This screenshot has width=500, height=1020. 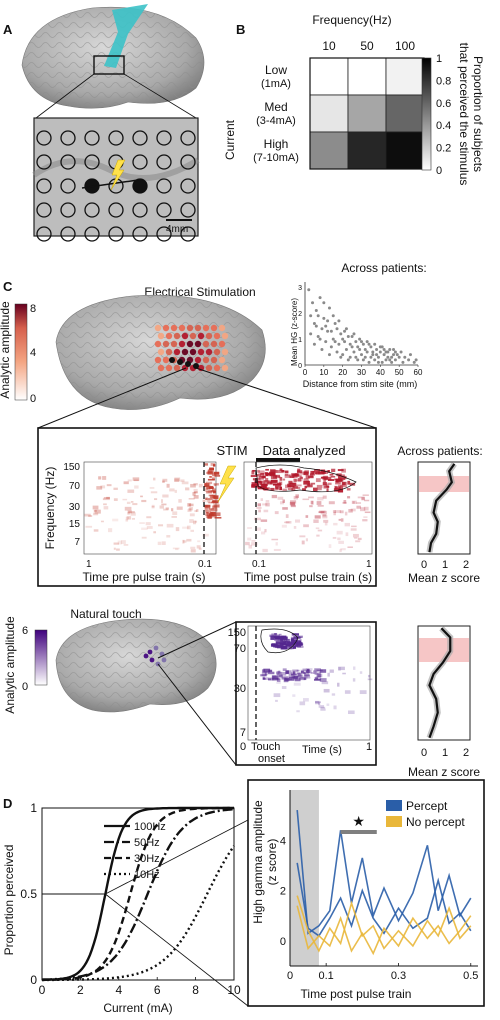 What do you see at coordinates (8, 286) in the screenshot?
I see `panel-label-c: C` at bounding box center [8, 286].